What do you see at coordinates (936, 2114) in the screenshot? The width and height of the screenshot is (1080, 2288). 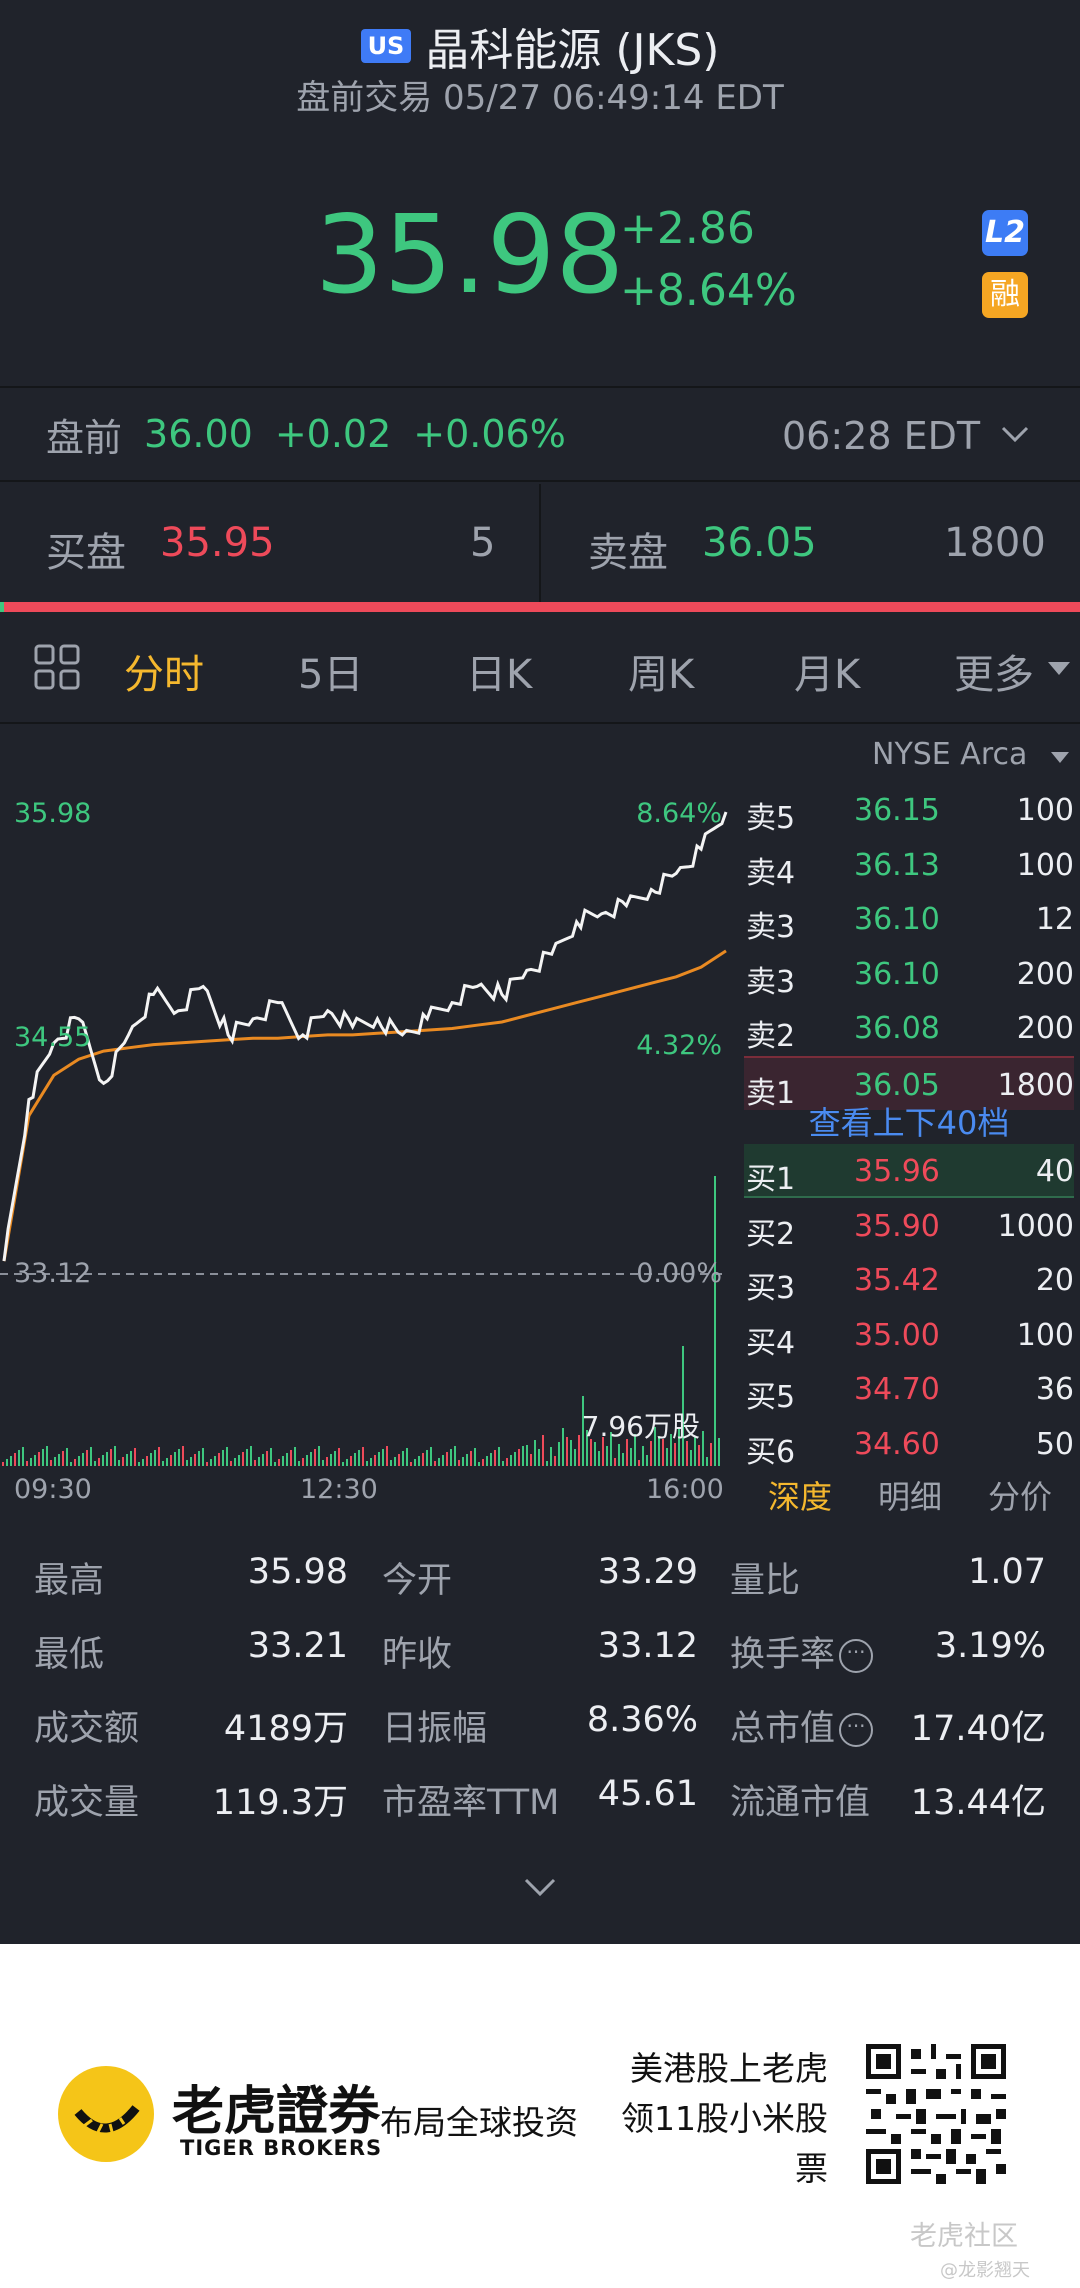 I see `qr-code-icon` at bounding box center [936, 2114].